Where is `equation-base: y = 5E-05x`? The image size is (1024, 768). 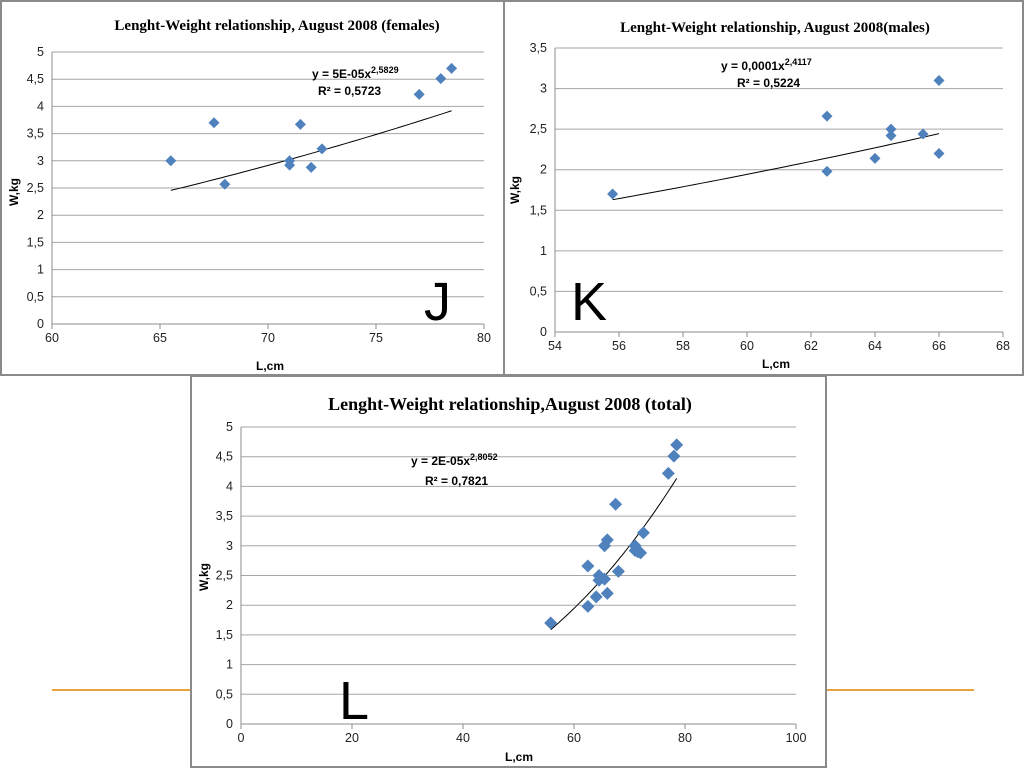
equation-base: y = 5E-05x is located at coordinates (341, 74).